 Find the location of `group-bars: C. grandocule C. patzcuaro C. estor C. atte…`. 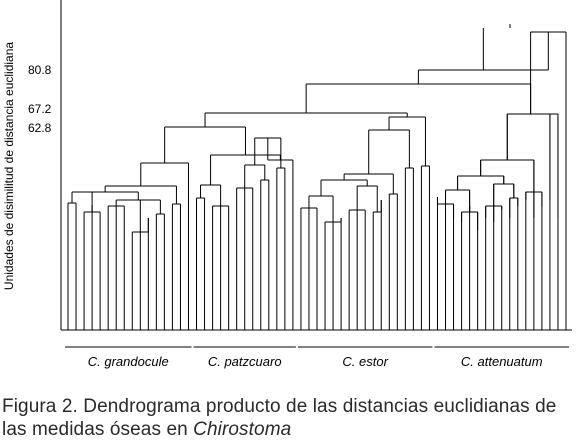

group-bars: C. grandocule C. patzcuaro C. estor C. atte… is located at coordinates (317, 357).